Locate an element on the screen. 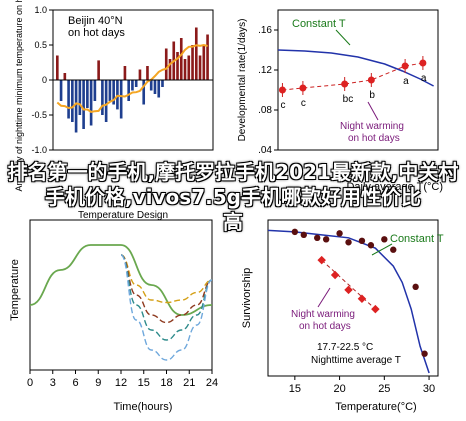  bottom-text-line2: Nighttime average T is located at coordinates (356, 360).